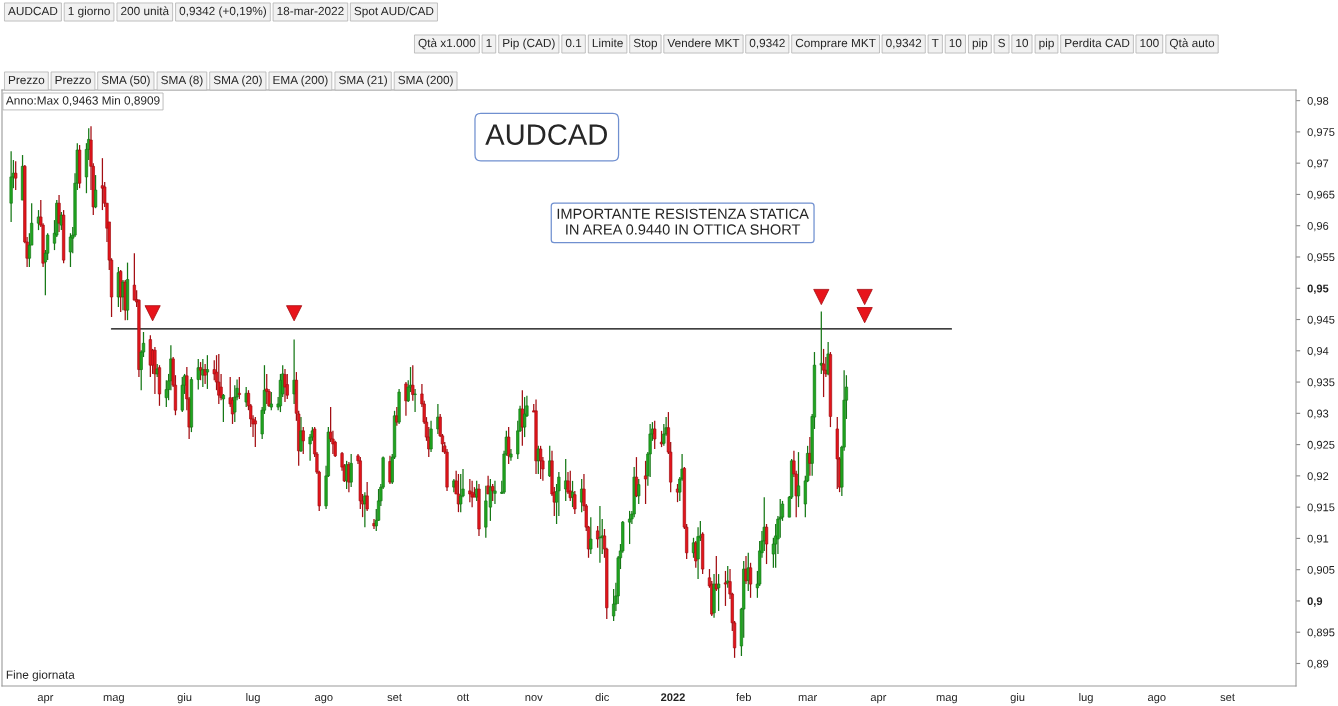 This screenshot has height=706, width=1338. I want to click on x-tick-label: ott, so click(463, 697).